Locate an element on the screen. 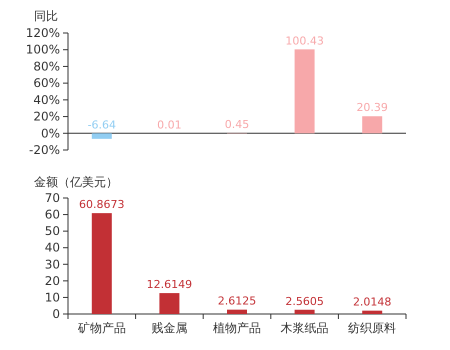 This screenshot has height=350, width=450. data-label: -6.64 is located at coordinates (102, 125).